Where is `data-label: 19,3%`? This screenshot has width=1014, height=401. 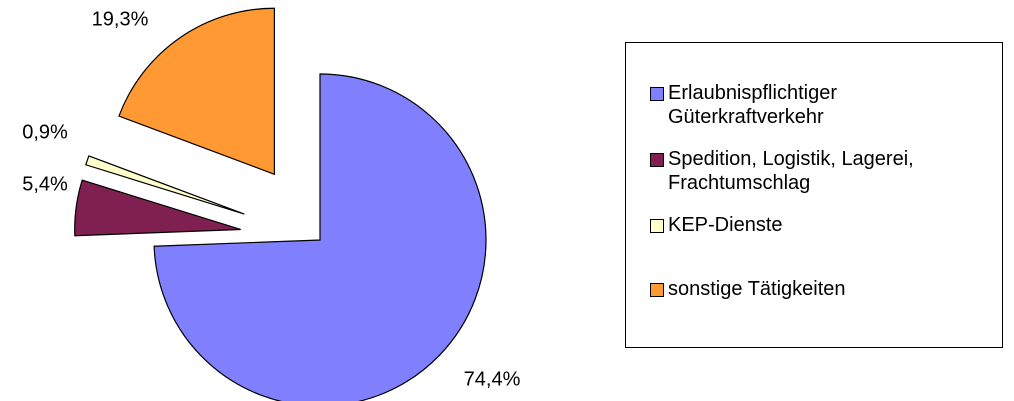 data-label: 19,3% is located at coordinates (120, 19).